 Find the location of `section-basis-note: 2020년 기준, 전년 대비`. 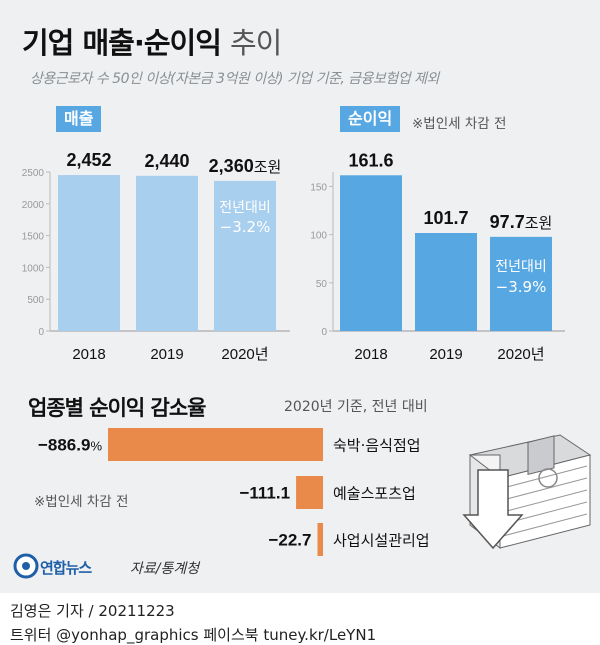

section-basis-note: 2020년 기준, 전년 대비 is located at coordinates (356, 407).